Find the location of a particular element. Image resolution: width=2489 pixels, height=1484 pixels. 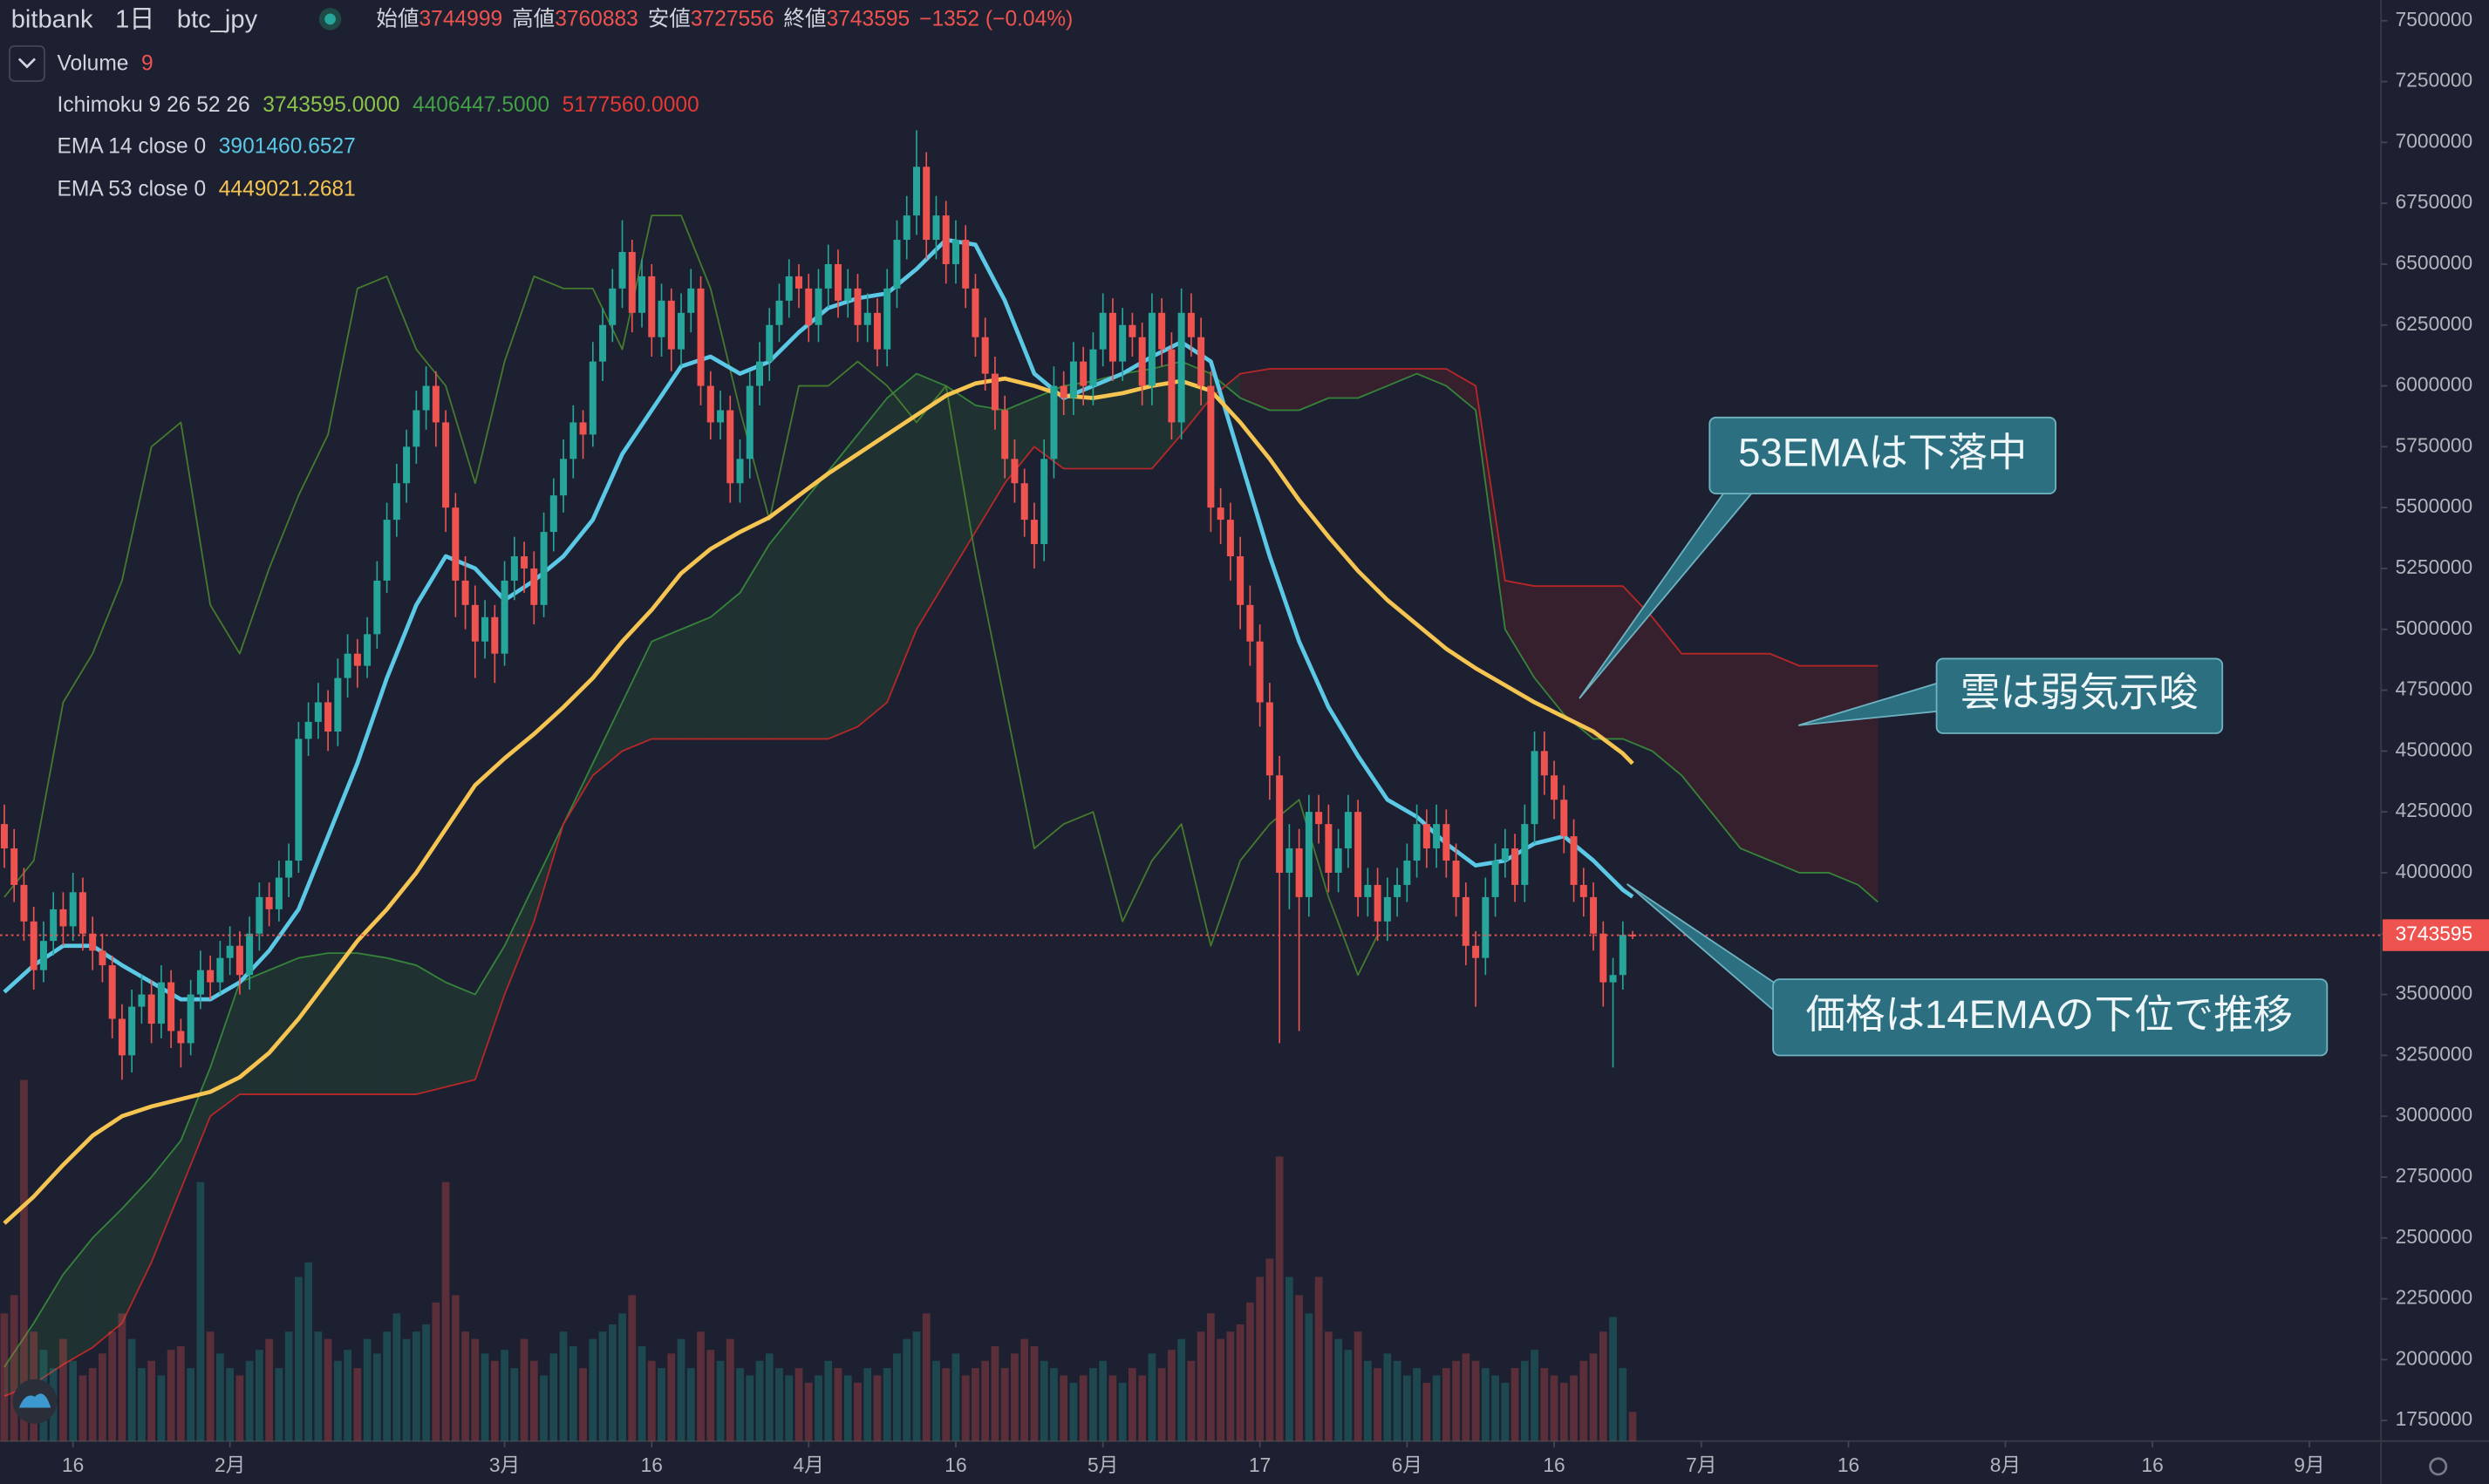

ohlc-label: 高値 is located at coordinates (533, 19).